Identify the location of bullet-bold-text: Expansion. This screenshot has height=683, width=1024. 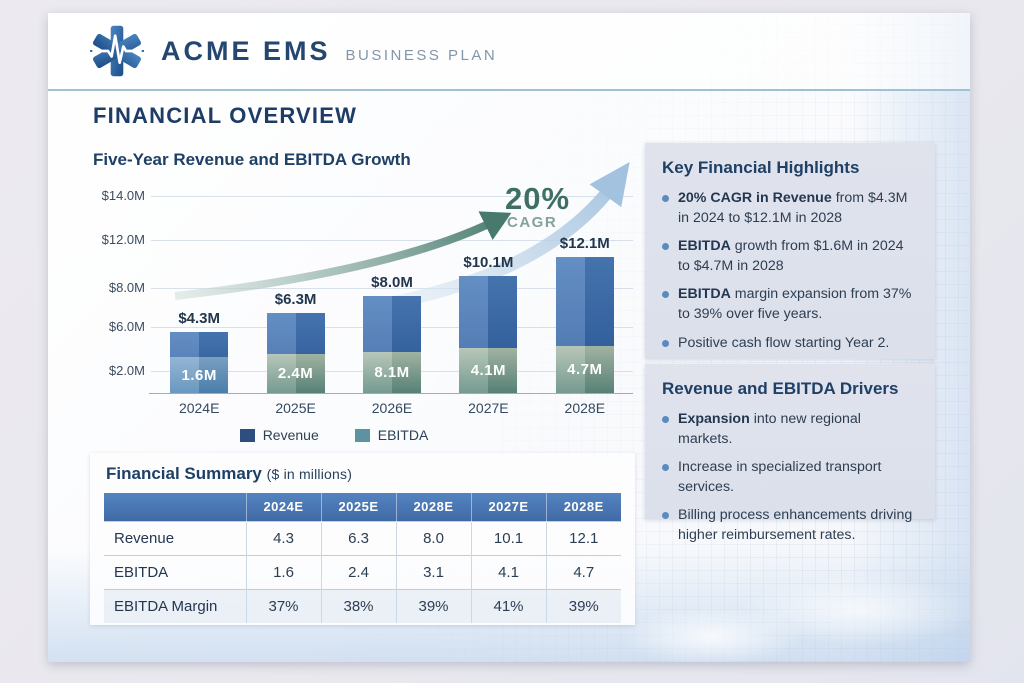
(714, 419).